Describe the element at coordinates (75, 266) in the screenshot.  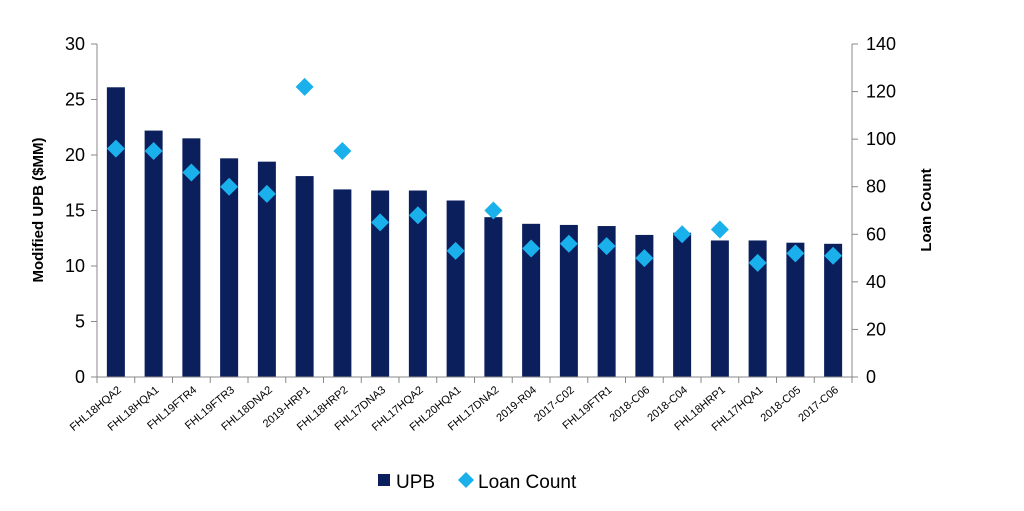
I see `y-tick-label: 10` at that location.